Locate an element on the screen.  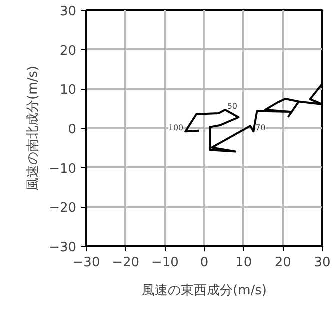
y-tick-label: −30 is located at coordinates (63, 248).